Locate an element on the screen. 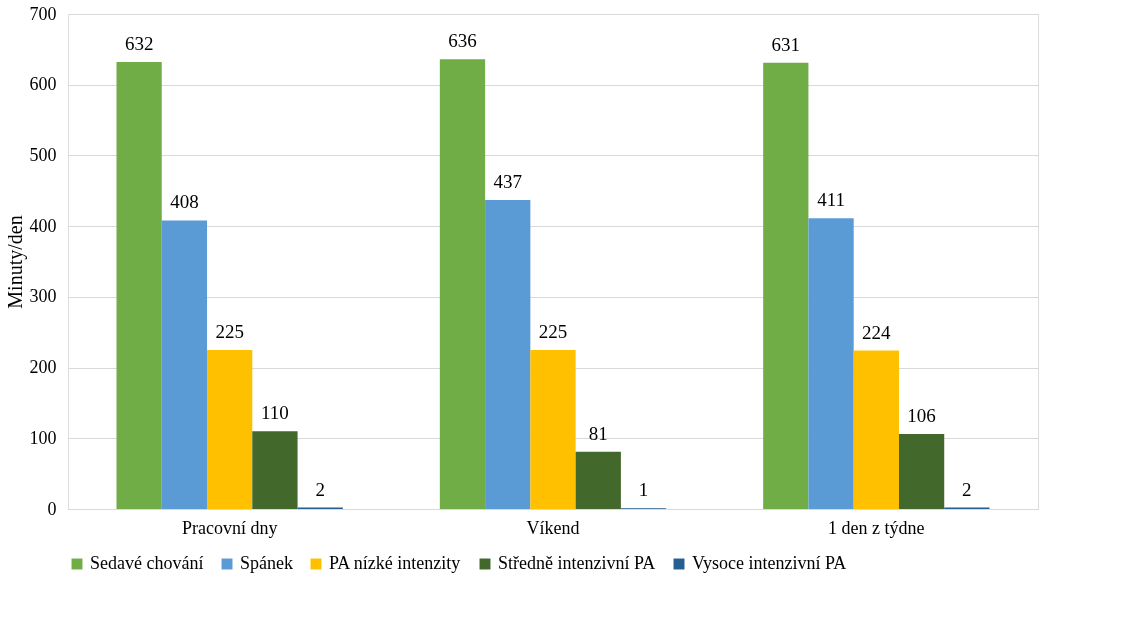  data-label: 110 is located at coordinates (275, 413).